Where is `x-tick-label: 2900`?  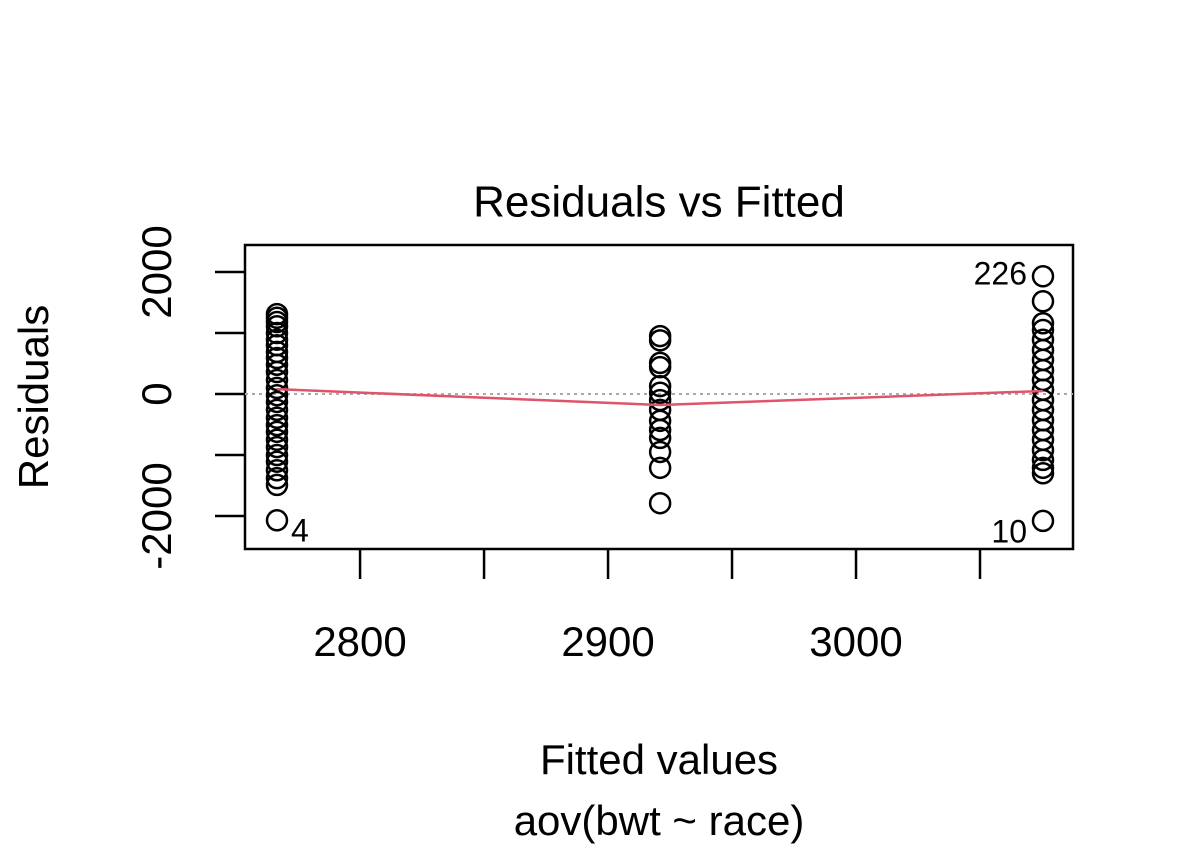 x-tick-label: 2900 is located at coordinates (607, 641).